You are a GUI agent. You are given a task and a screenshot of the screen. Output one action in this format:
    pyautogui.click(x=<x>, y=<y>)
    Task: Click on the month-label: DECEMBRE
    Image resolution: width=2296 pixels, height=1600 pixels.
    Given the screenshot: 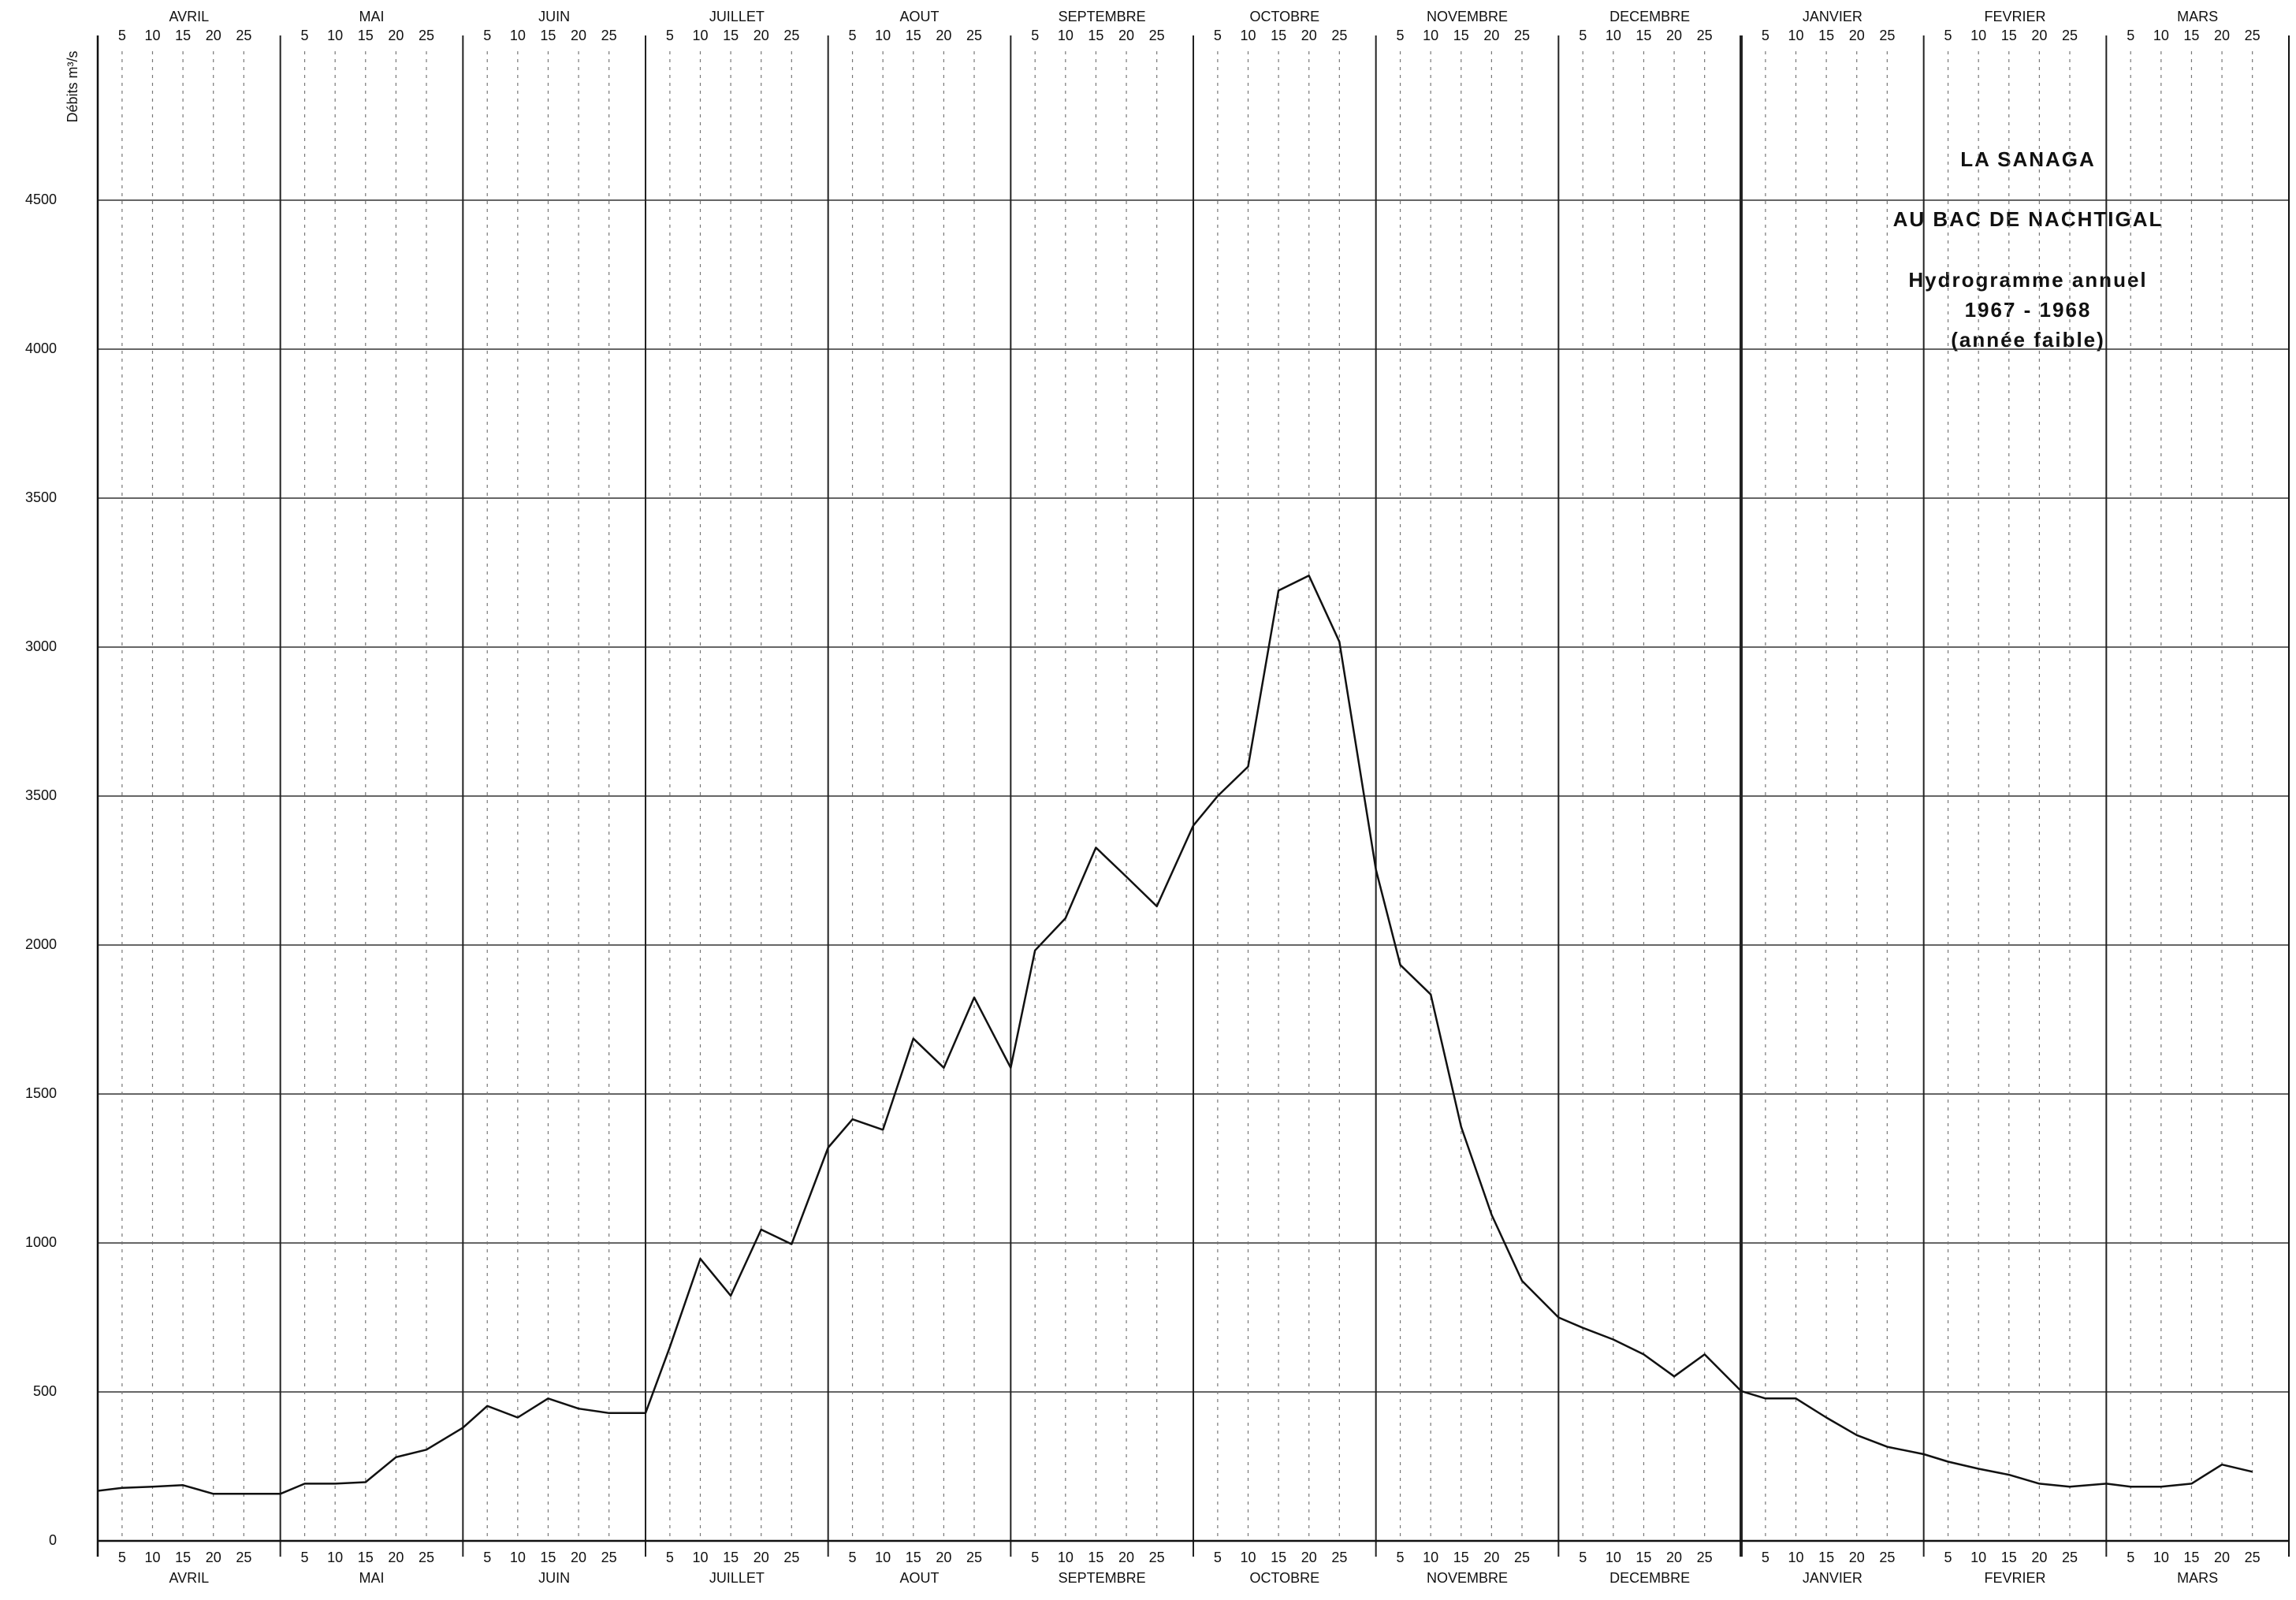 What is the action you would take?
    pyautogui.click(x=1649, y=1578)
    